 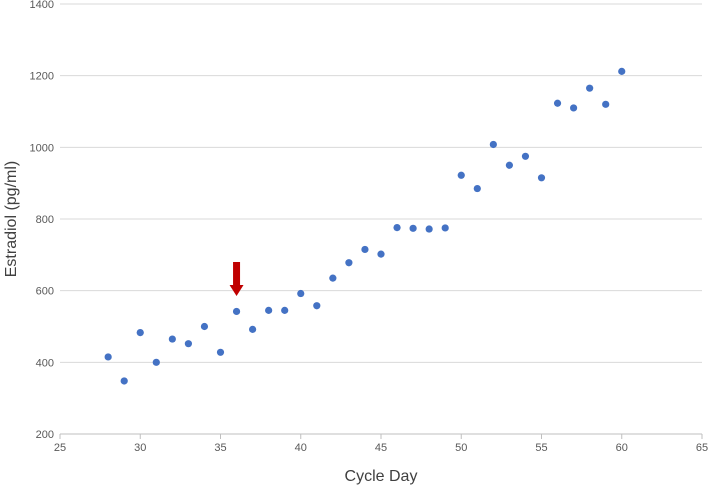 I want to click on y-tick-label: 400, so click(x=45, y=363).